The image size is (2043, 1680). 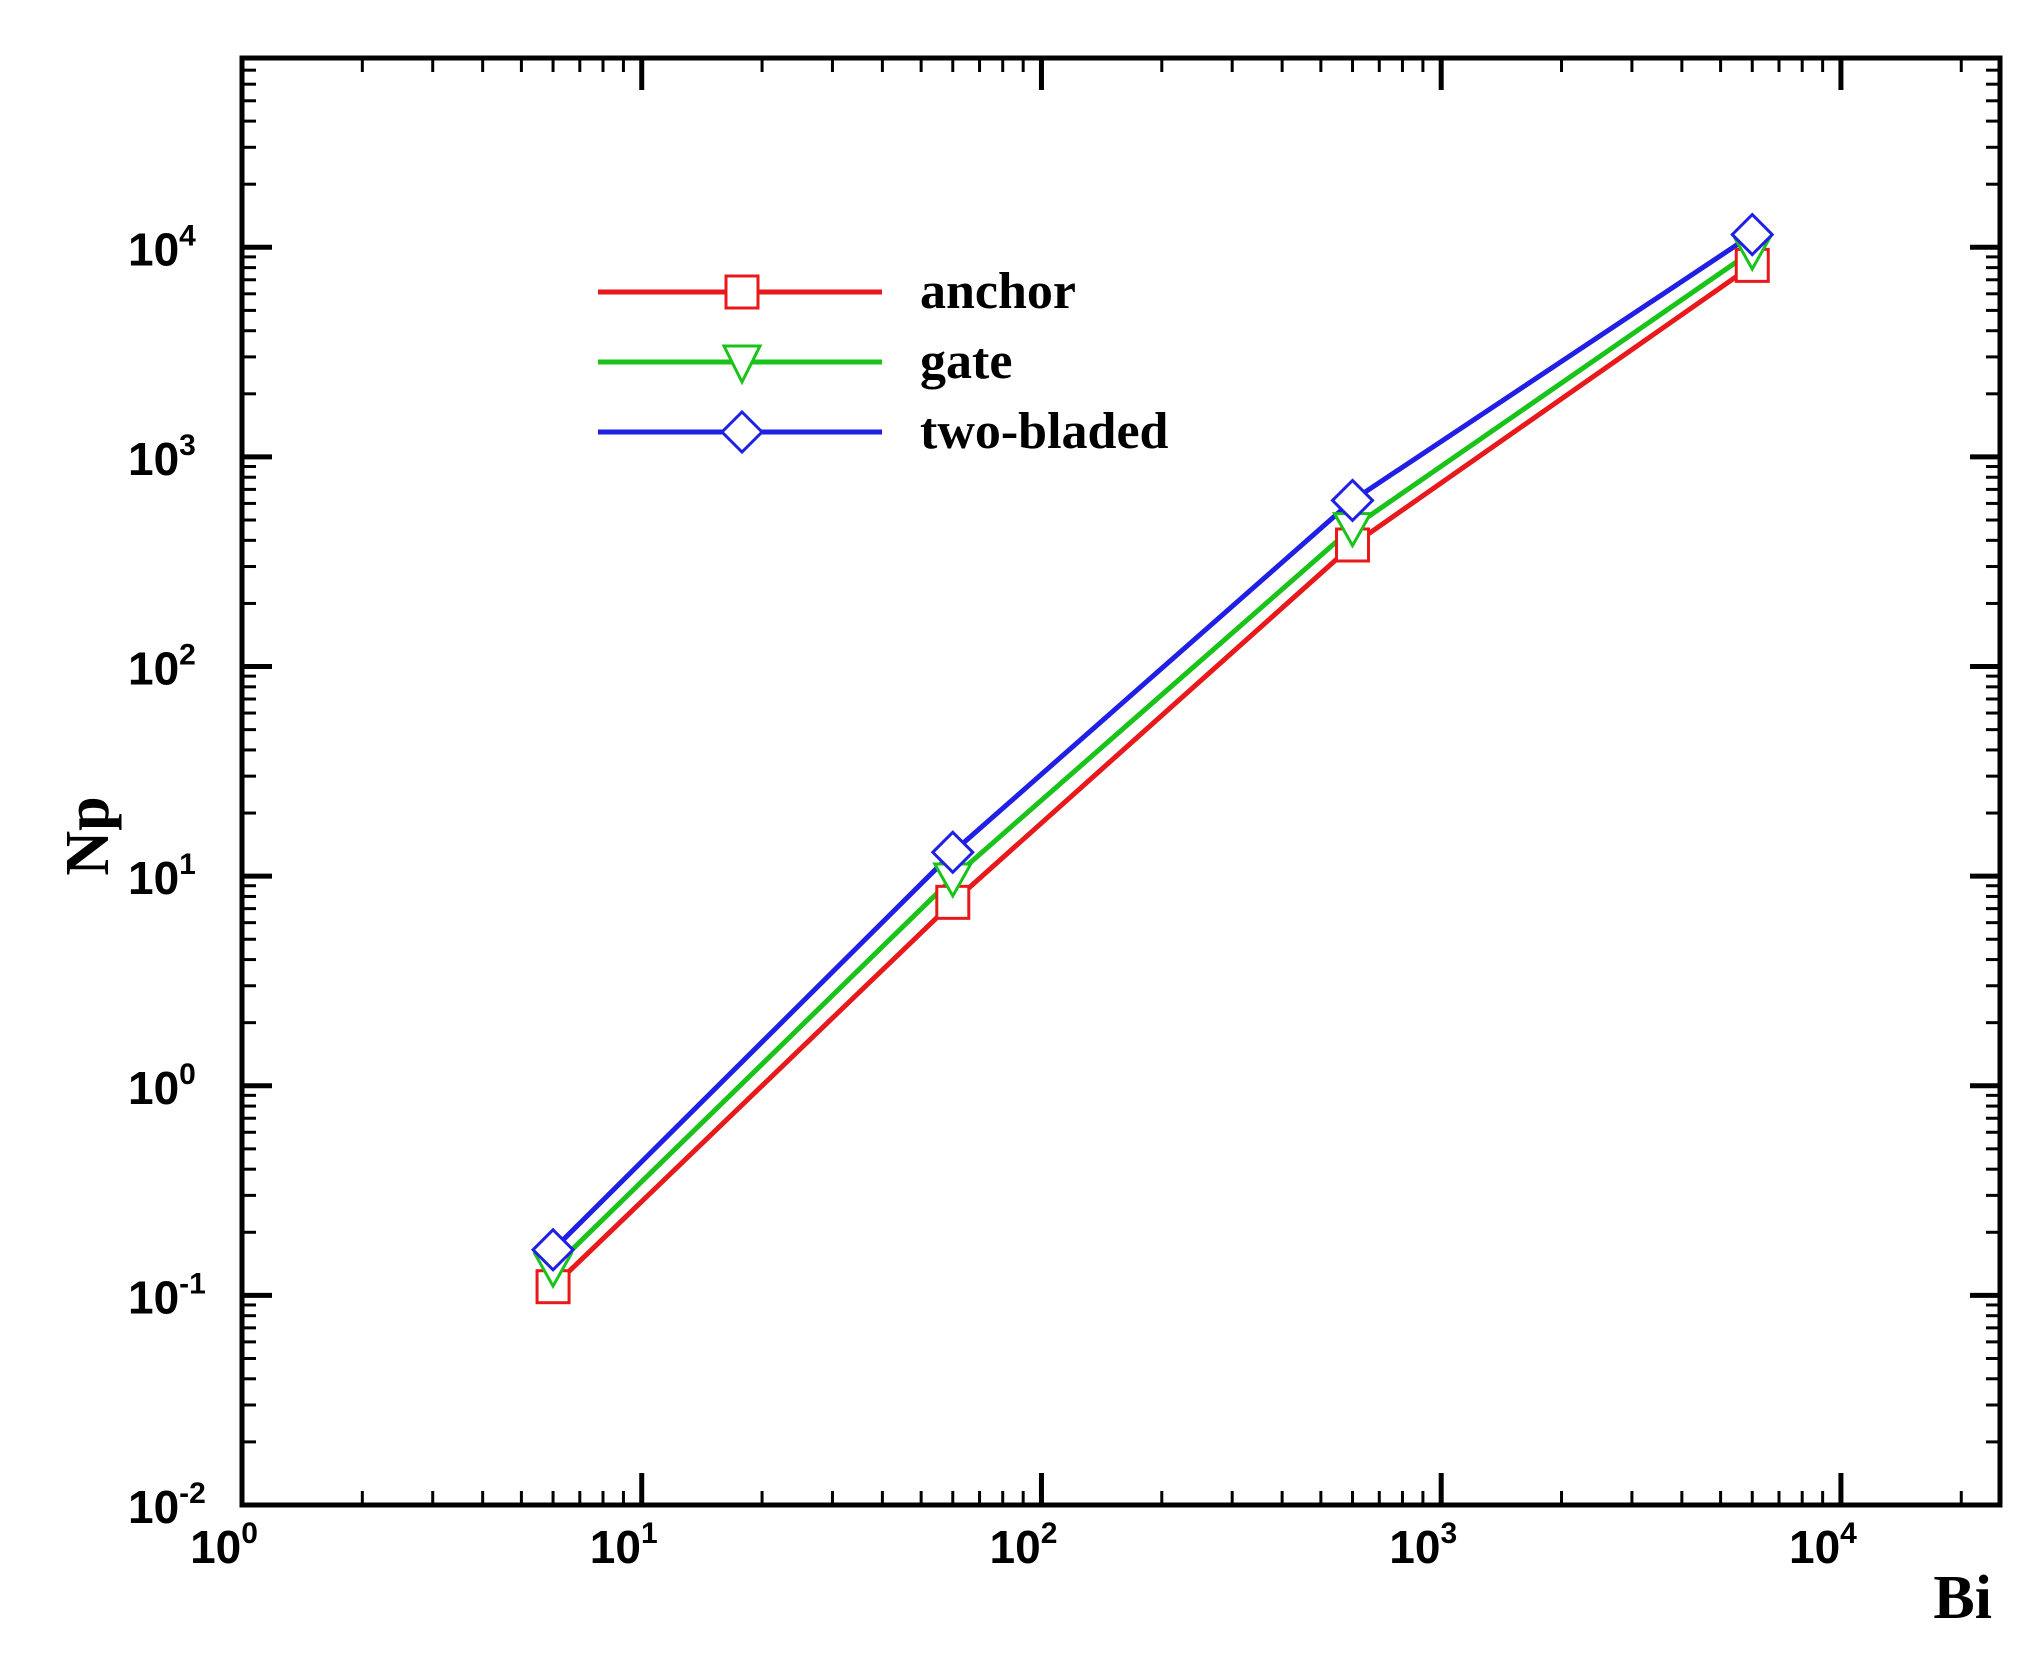 I want to click on x-tick-label: 10⁰, so click(x=224, y=1545).